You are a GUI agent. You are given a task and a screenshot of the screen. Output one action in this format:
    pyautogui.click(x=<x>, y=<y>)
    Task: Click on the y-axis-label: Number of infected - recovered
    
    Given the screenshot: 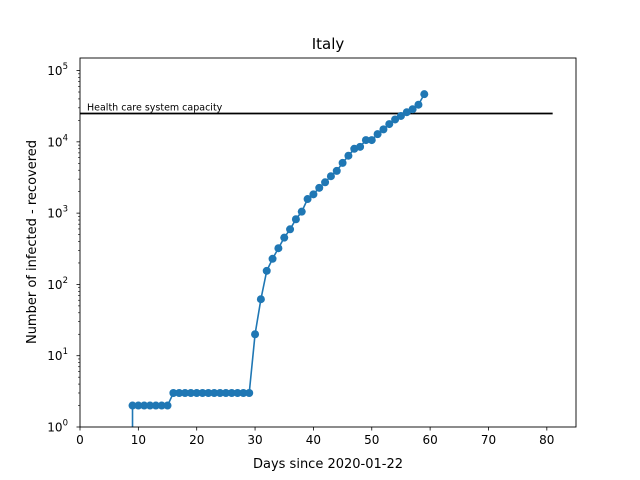 What is the action you would take?
    pyautogui.click(x=32, y=242)
    